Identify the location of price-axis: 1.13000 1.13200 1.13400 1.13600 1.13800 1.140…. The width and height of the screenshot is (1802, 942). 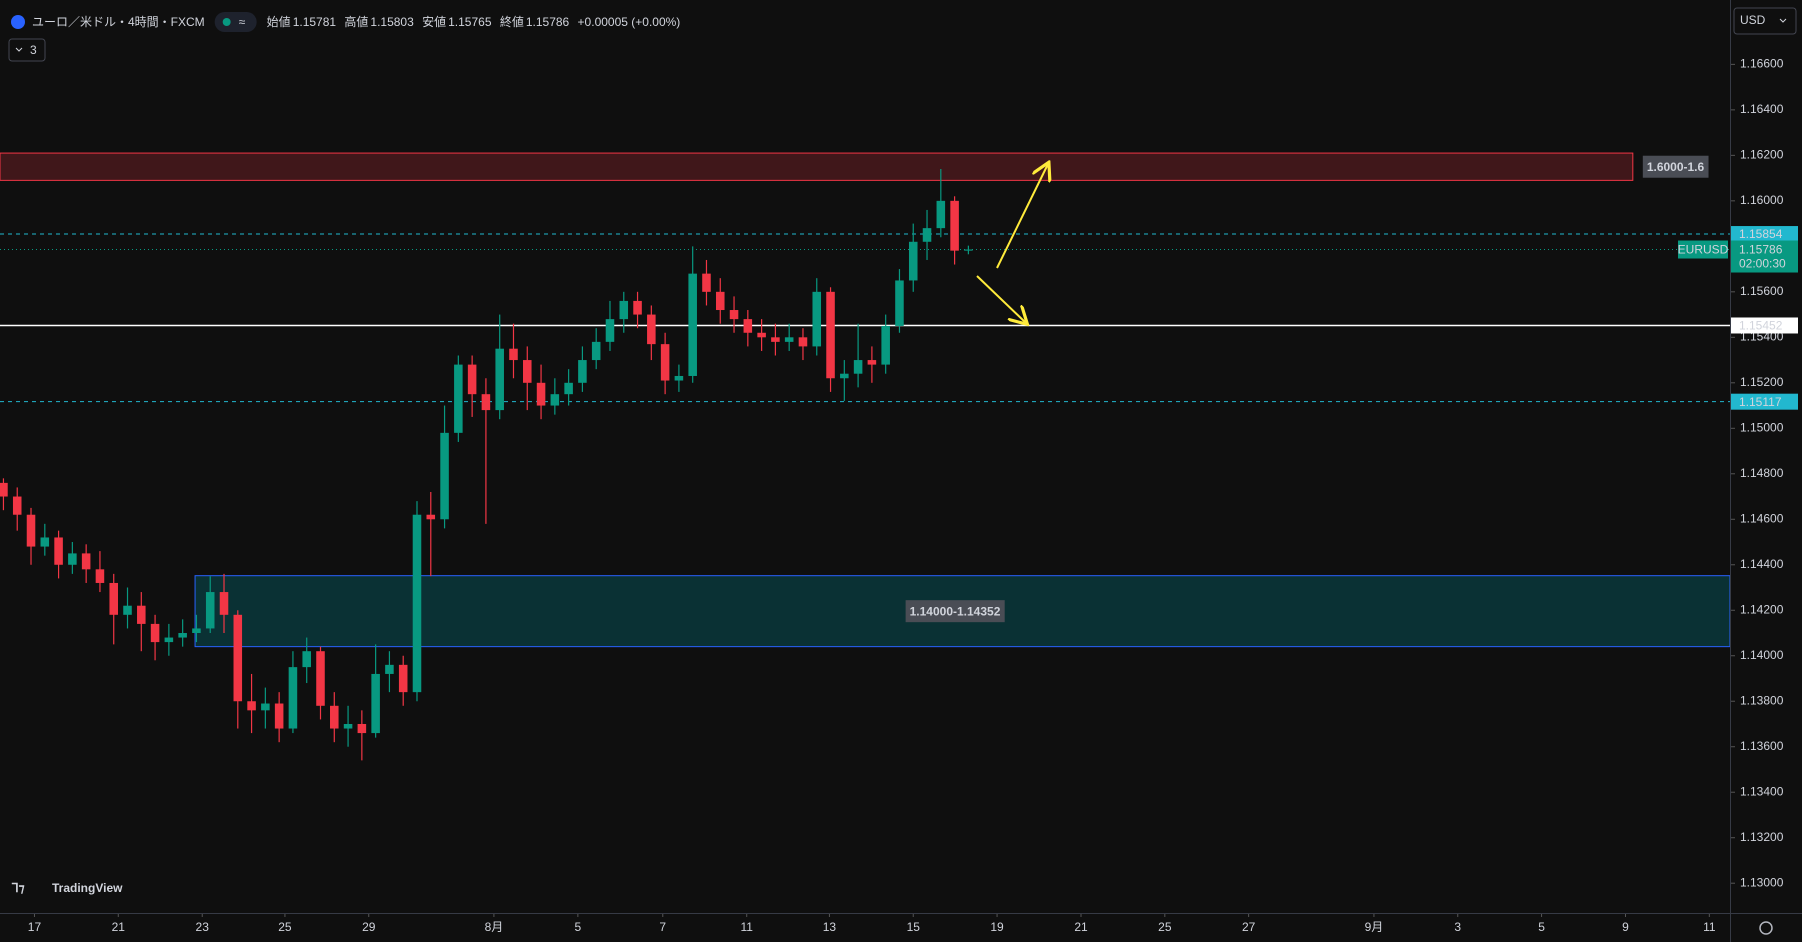
(1738, 448).